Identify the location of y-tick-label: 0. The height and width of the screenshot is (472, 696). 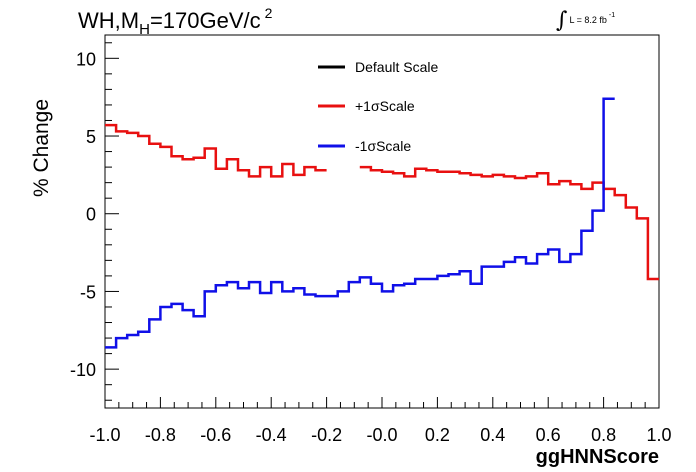
(91, 215).